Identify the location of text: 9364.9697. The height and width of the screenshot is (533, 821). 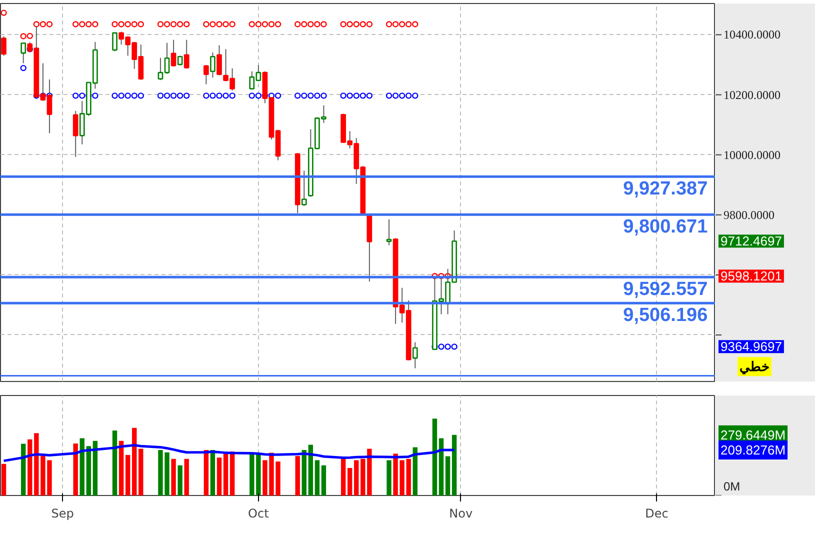
(751, 346).